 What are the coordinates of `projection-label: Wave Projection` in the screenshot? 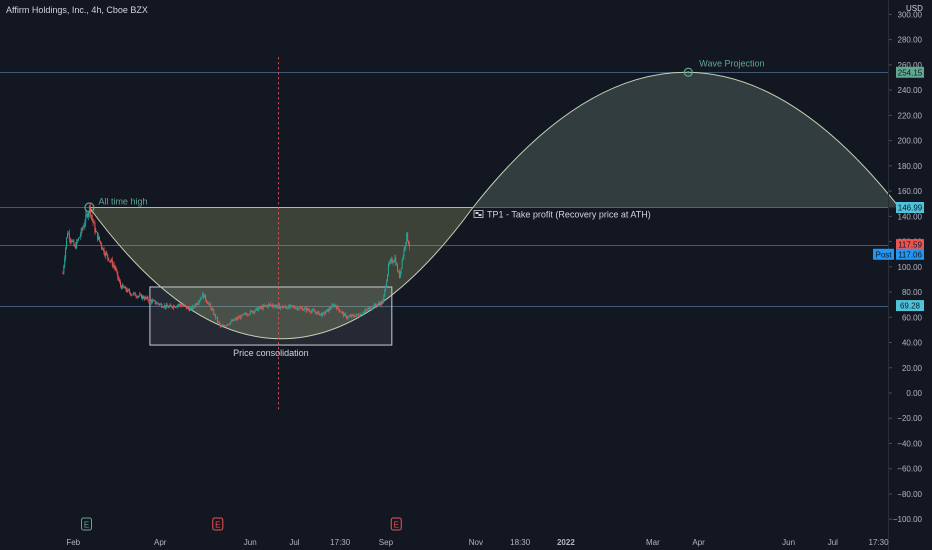 It's located at (731, 63).